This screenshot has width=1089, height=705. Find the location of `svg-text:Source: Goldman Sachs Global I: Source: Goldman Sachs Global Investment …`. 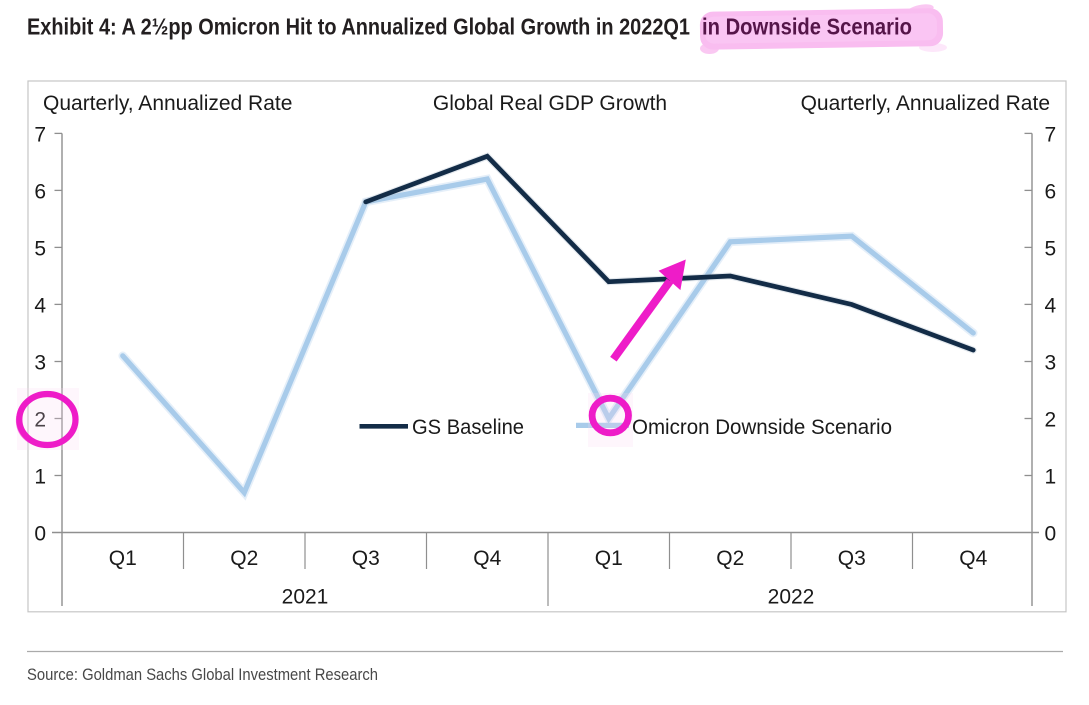

svg-text:Source: Goldman Sachs Global I: Source: Goldman Sachs Global Investment … is located at coordinates (202, 674).